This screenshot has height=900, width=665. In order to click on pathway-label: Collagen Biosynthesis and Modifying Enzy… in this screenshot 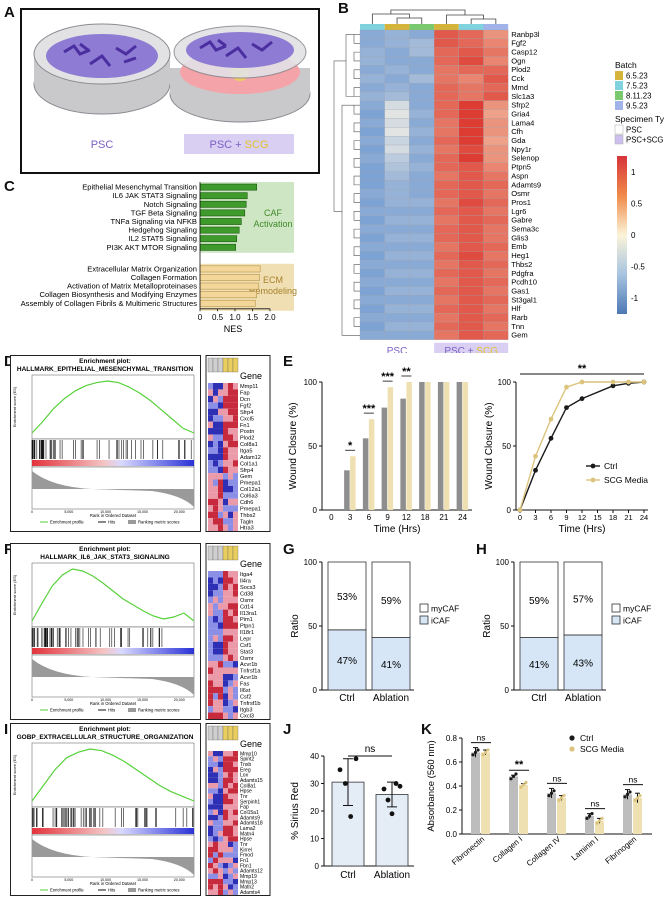, I will do `click(119, 294)`.